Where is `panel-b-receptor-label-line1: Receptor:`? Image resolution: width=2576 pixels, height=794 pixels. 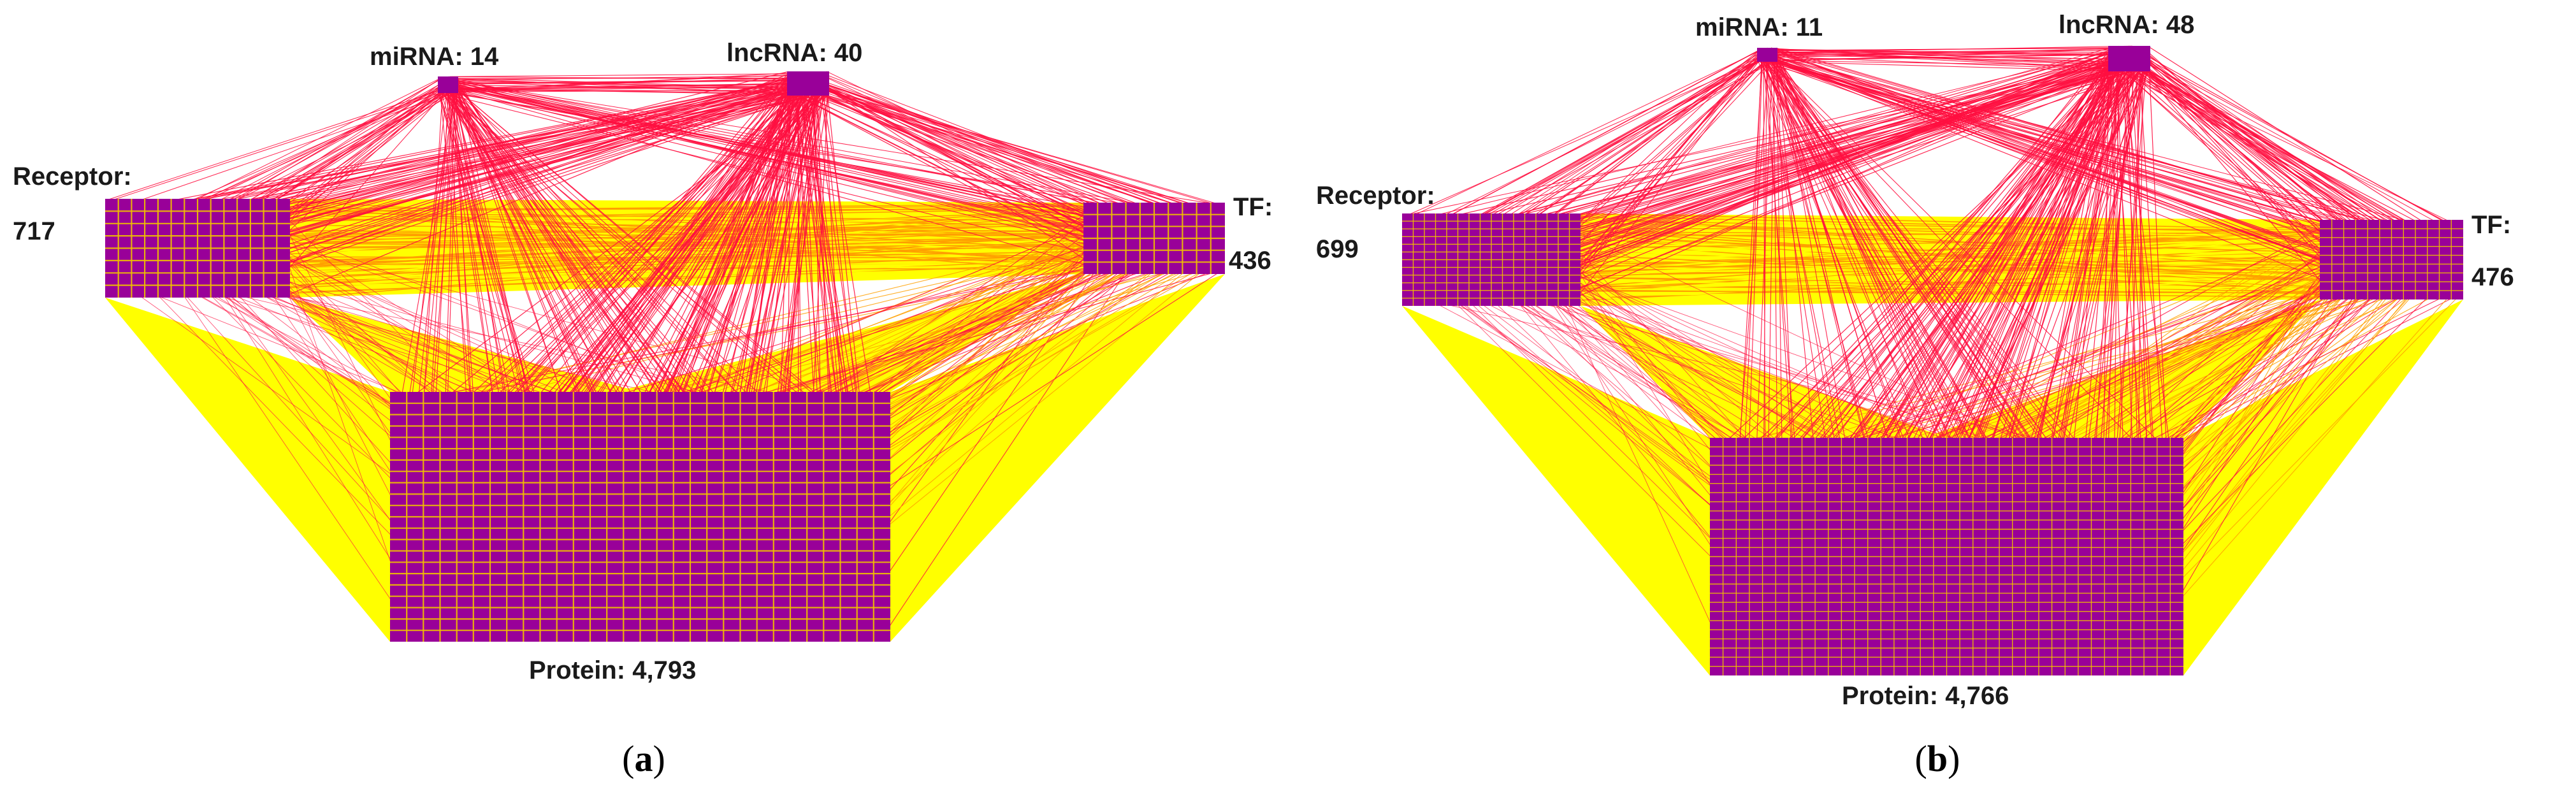 panel-b-receptor-label-line1: Receptor: is located at coordinates (1375, 196).